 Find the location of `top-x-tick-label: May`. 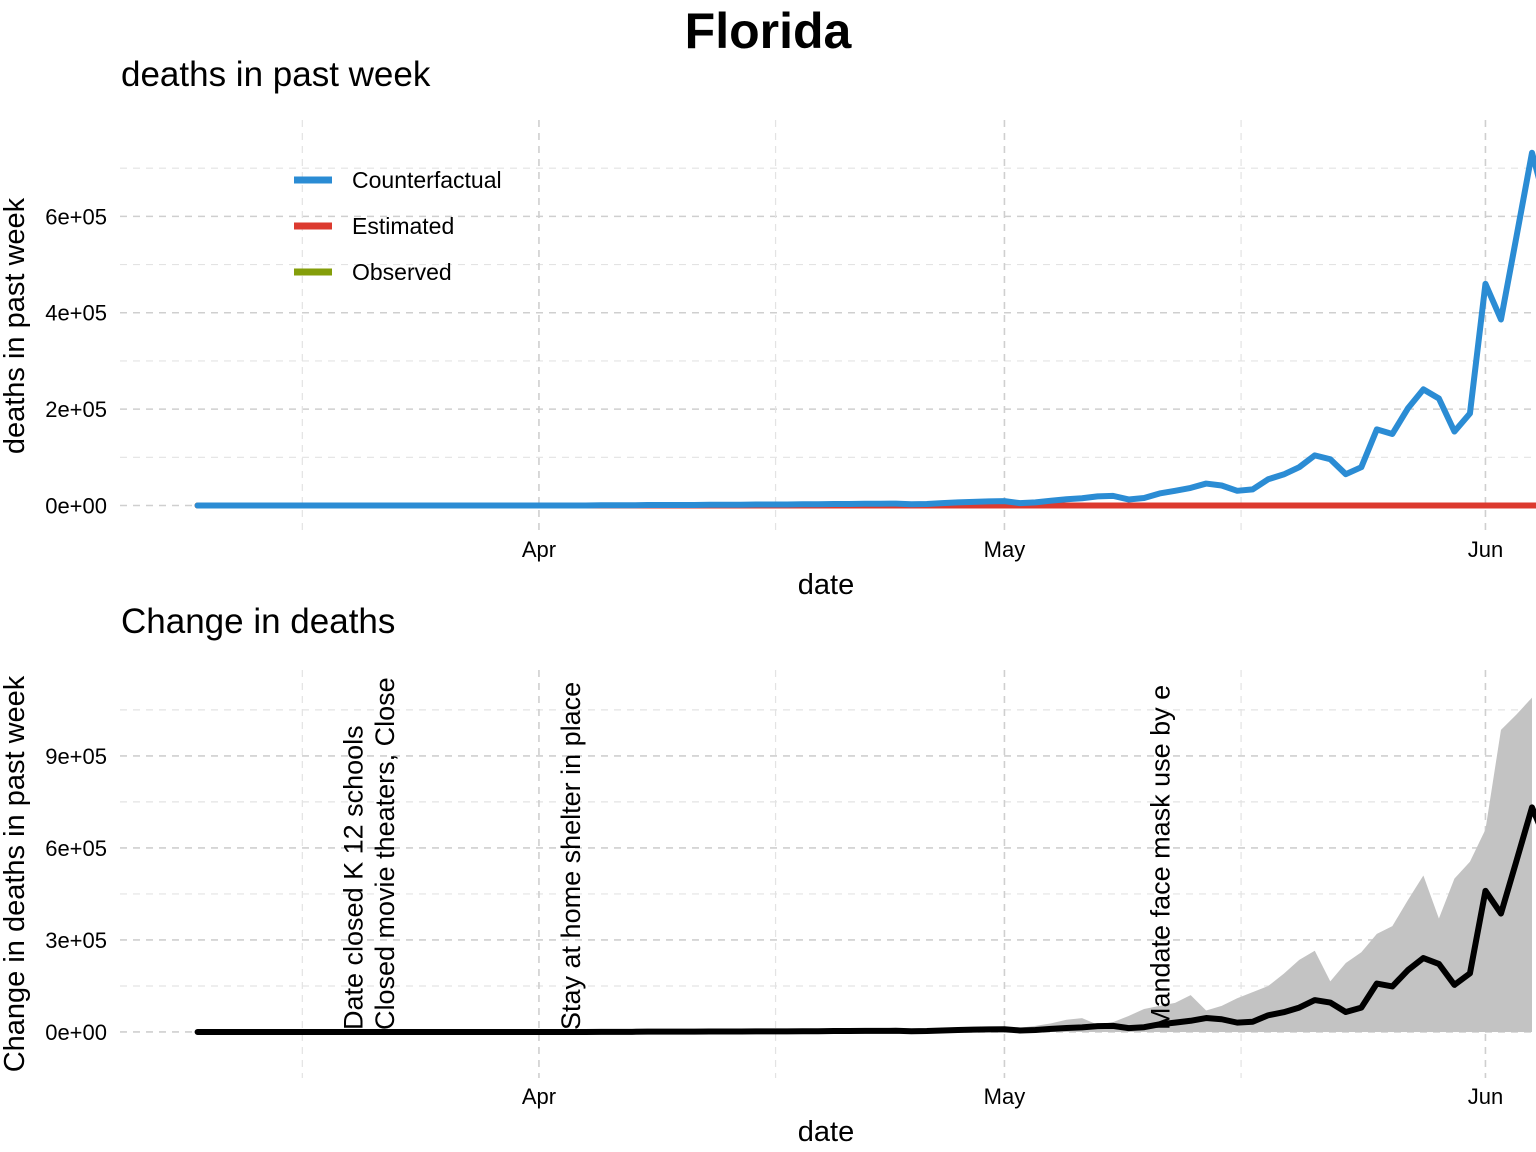

top-x-tick-label: May is located at coordinates (1005, 549).